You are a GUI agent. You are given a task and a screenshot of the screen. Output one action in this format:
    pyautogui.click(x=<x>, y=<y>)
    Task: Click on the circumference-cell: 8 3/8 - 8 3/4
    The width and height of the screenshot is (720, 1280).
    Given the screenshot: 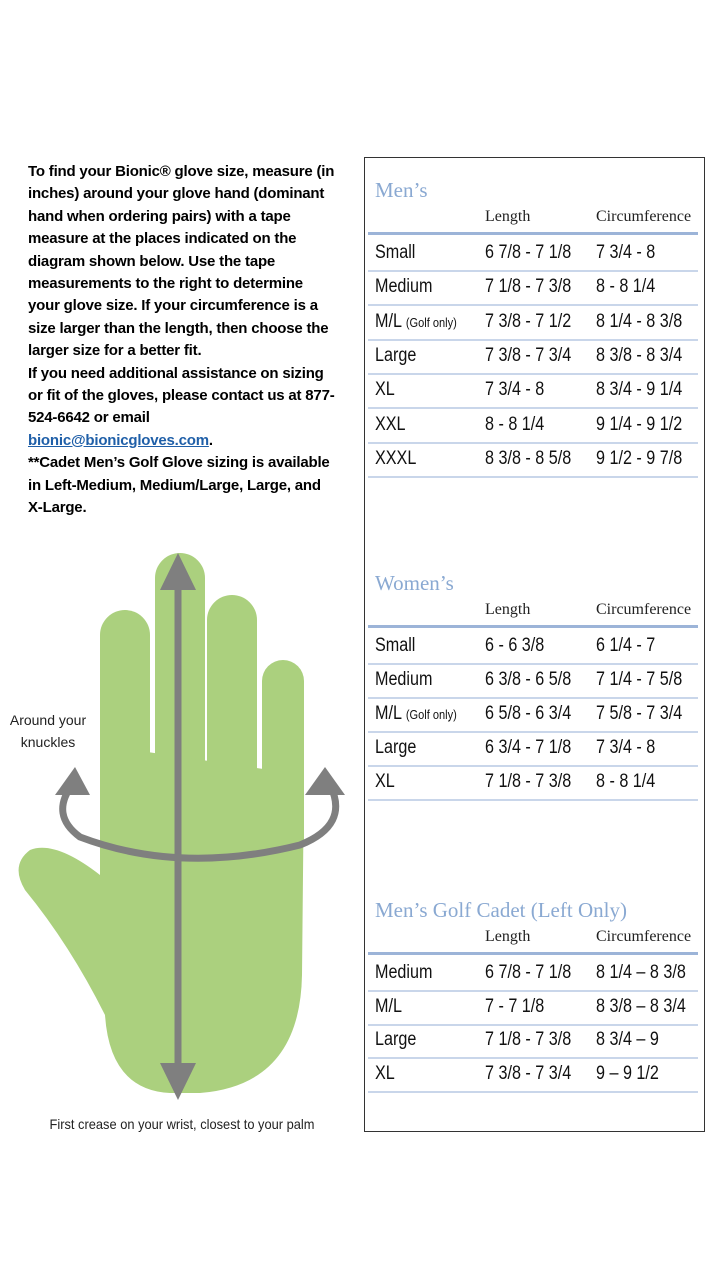 What is the action you would take?
    pyautogui.click(x=639, y=355)
    